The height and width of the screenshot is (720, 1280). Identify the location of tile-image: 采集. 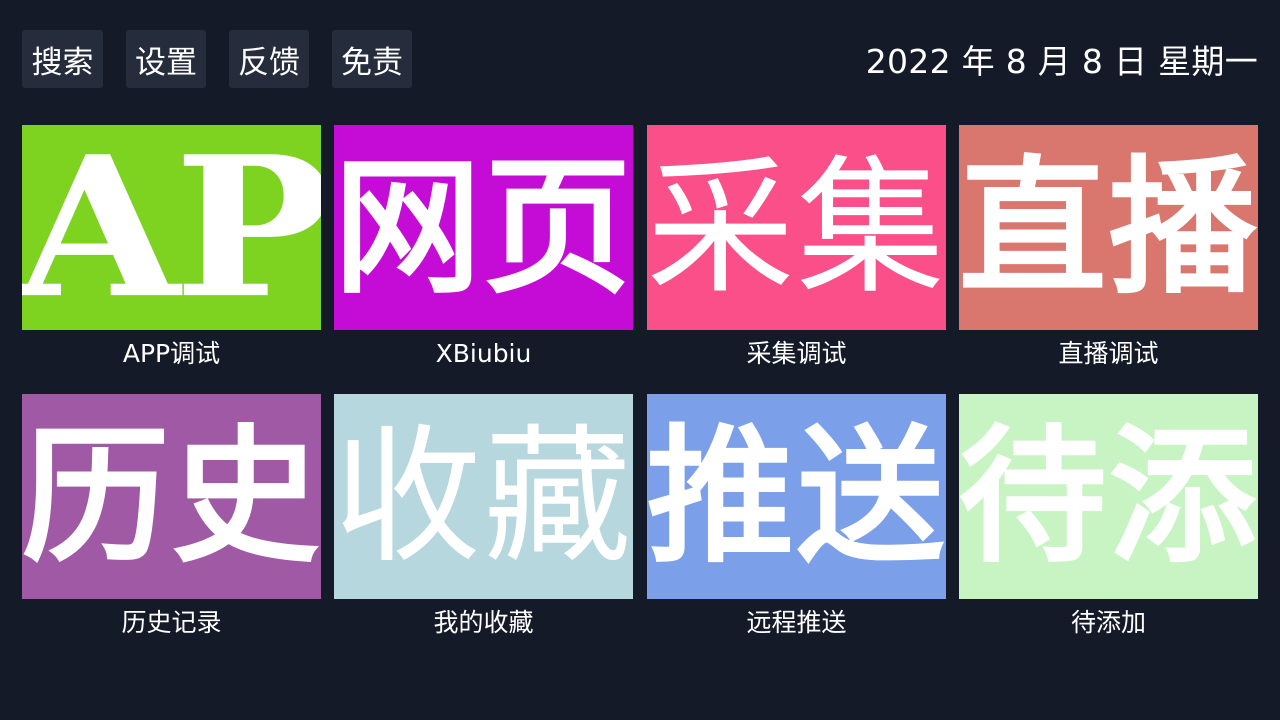
(796, 227).